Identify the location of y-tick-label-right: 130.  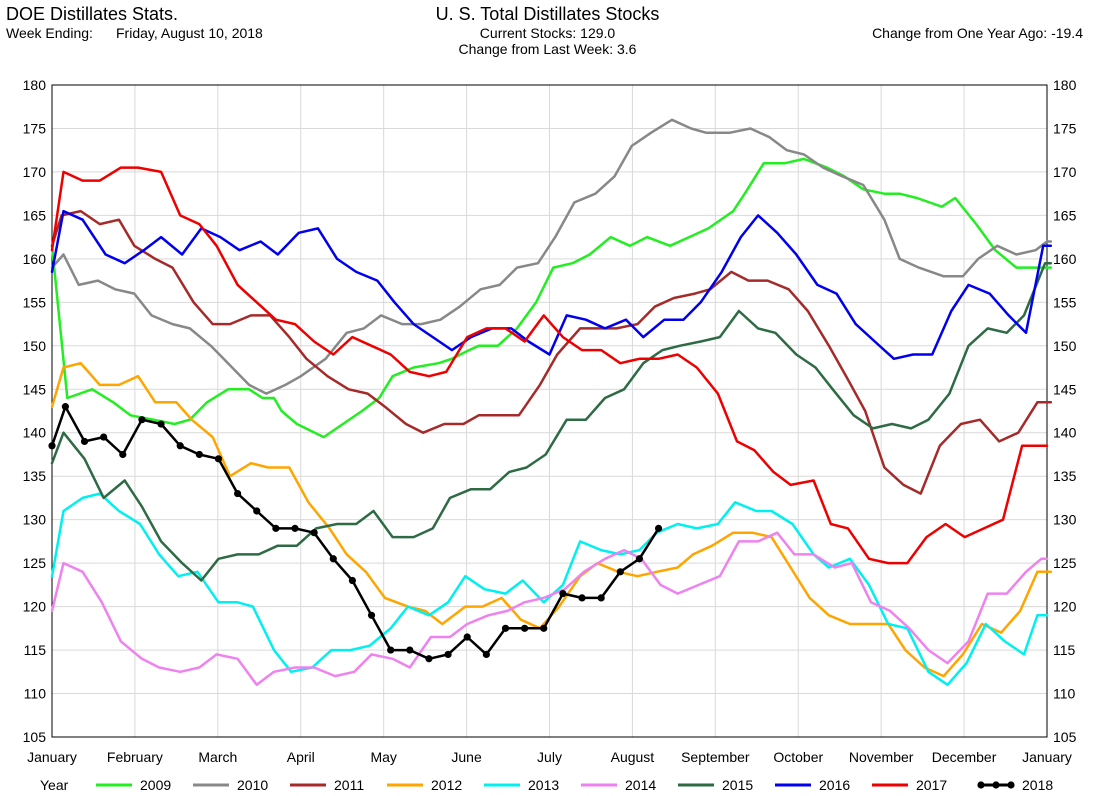
(1065, 520).